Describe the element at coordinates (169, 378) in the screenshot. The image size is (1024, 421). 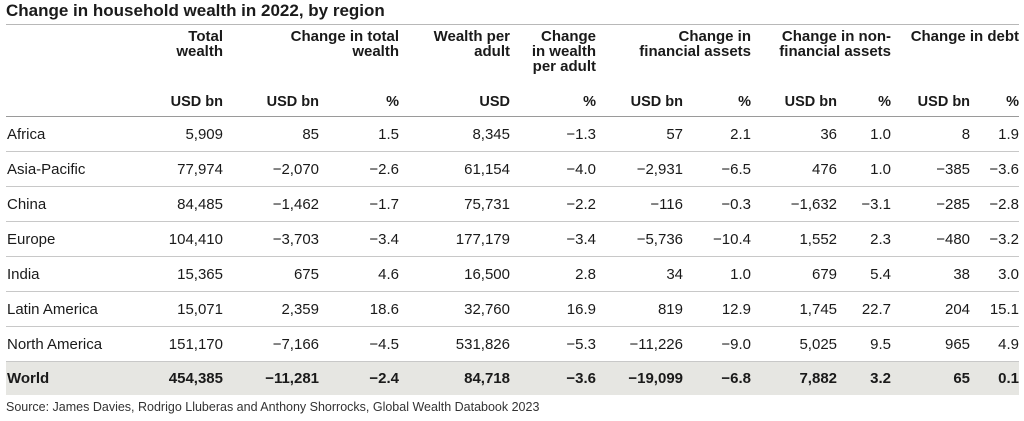
I see `cell: 454,385` at that location.